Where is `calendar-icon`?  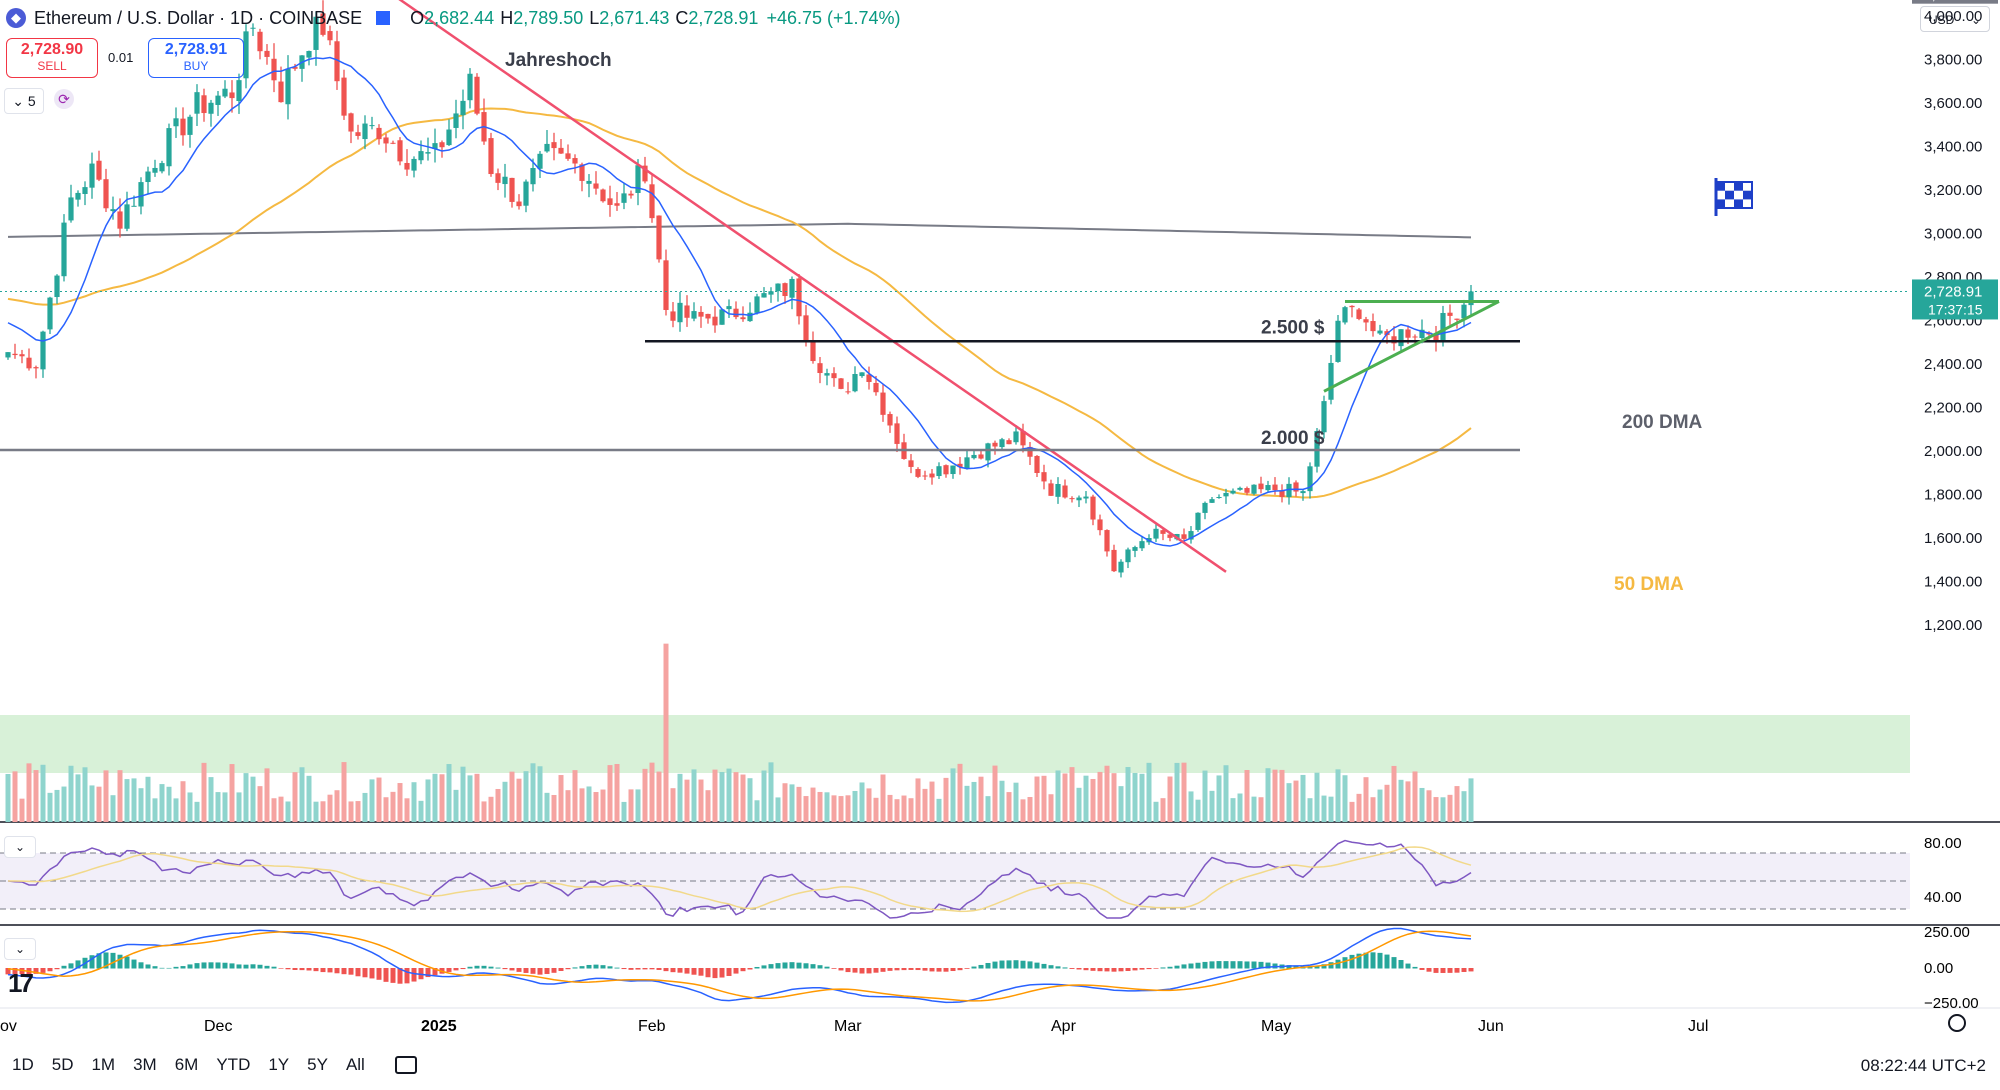 calendar-icon is located at coordinates (405, 1065).